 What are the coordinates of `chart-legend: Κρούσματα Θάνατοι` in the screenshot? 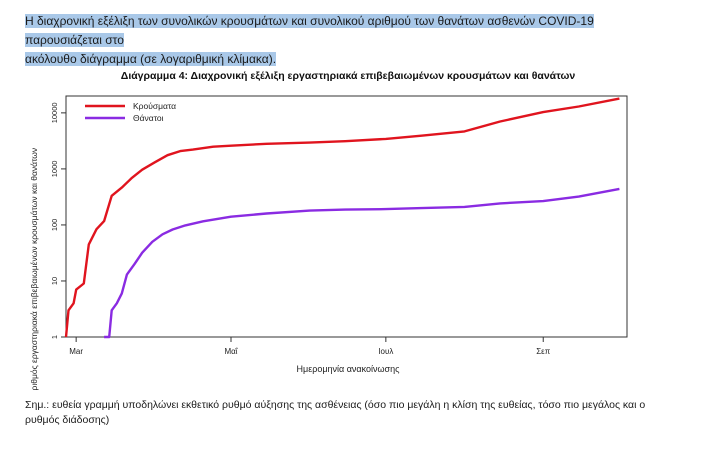 It's located at (130, 112).